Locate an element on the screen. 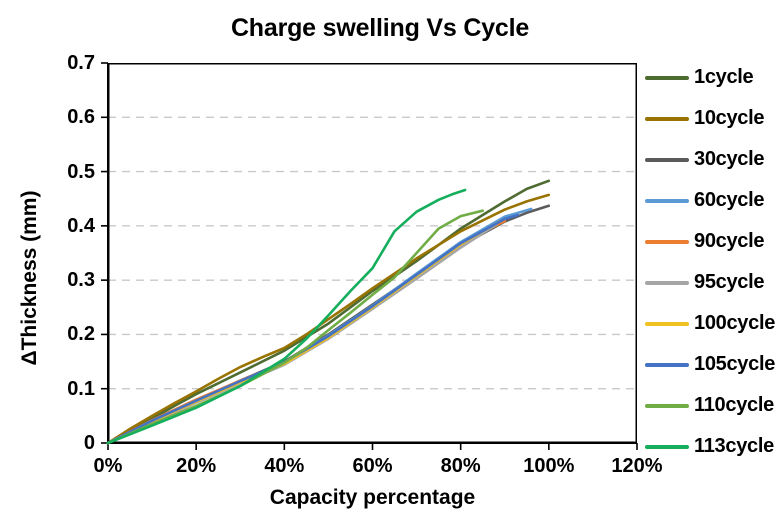 The height and width of the screenshot is (523, 780). legend-item-30cycle: 30cycle is located at coordinates (710, 159).